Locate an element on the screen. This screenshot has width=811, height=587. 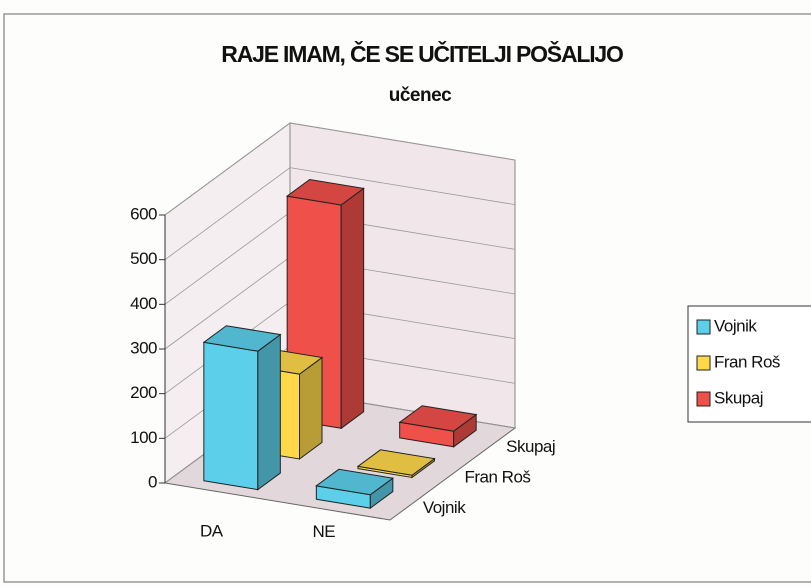
bar-front is located at coordinates (231, 416).